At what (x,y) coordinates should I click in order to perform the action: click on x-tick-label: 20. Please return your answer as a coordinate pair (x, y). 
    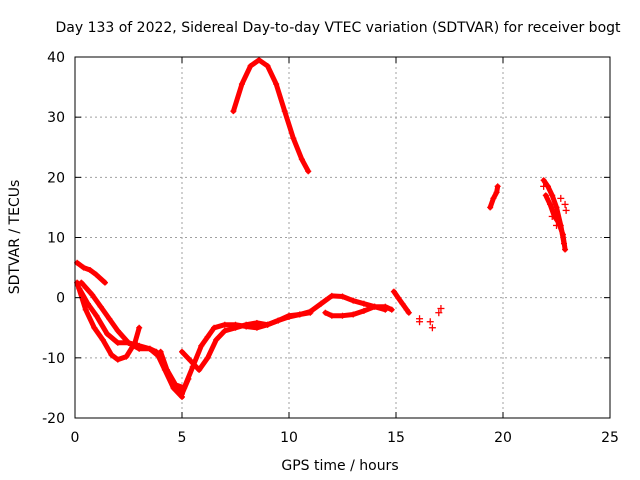
    Looking at the image, I should click on (503, 438).